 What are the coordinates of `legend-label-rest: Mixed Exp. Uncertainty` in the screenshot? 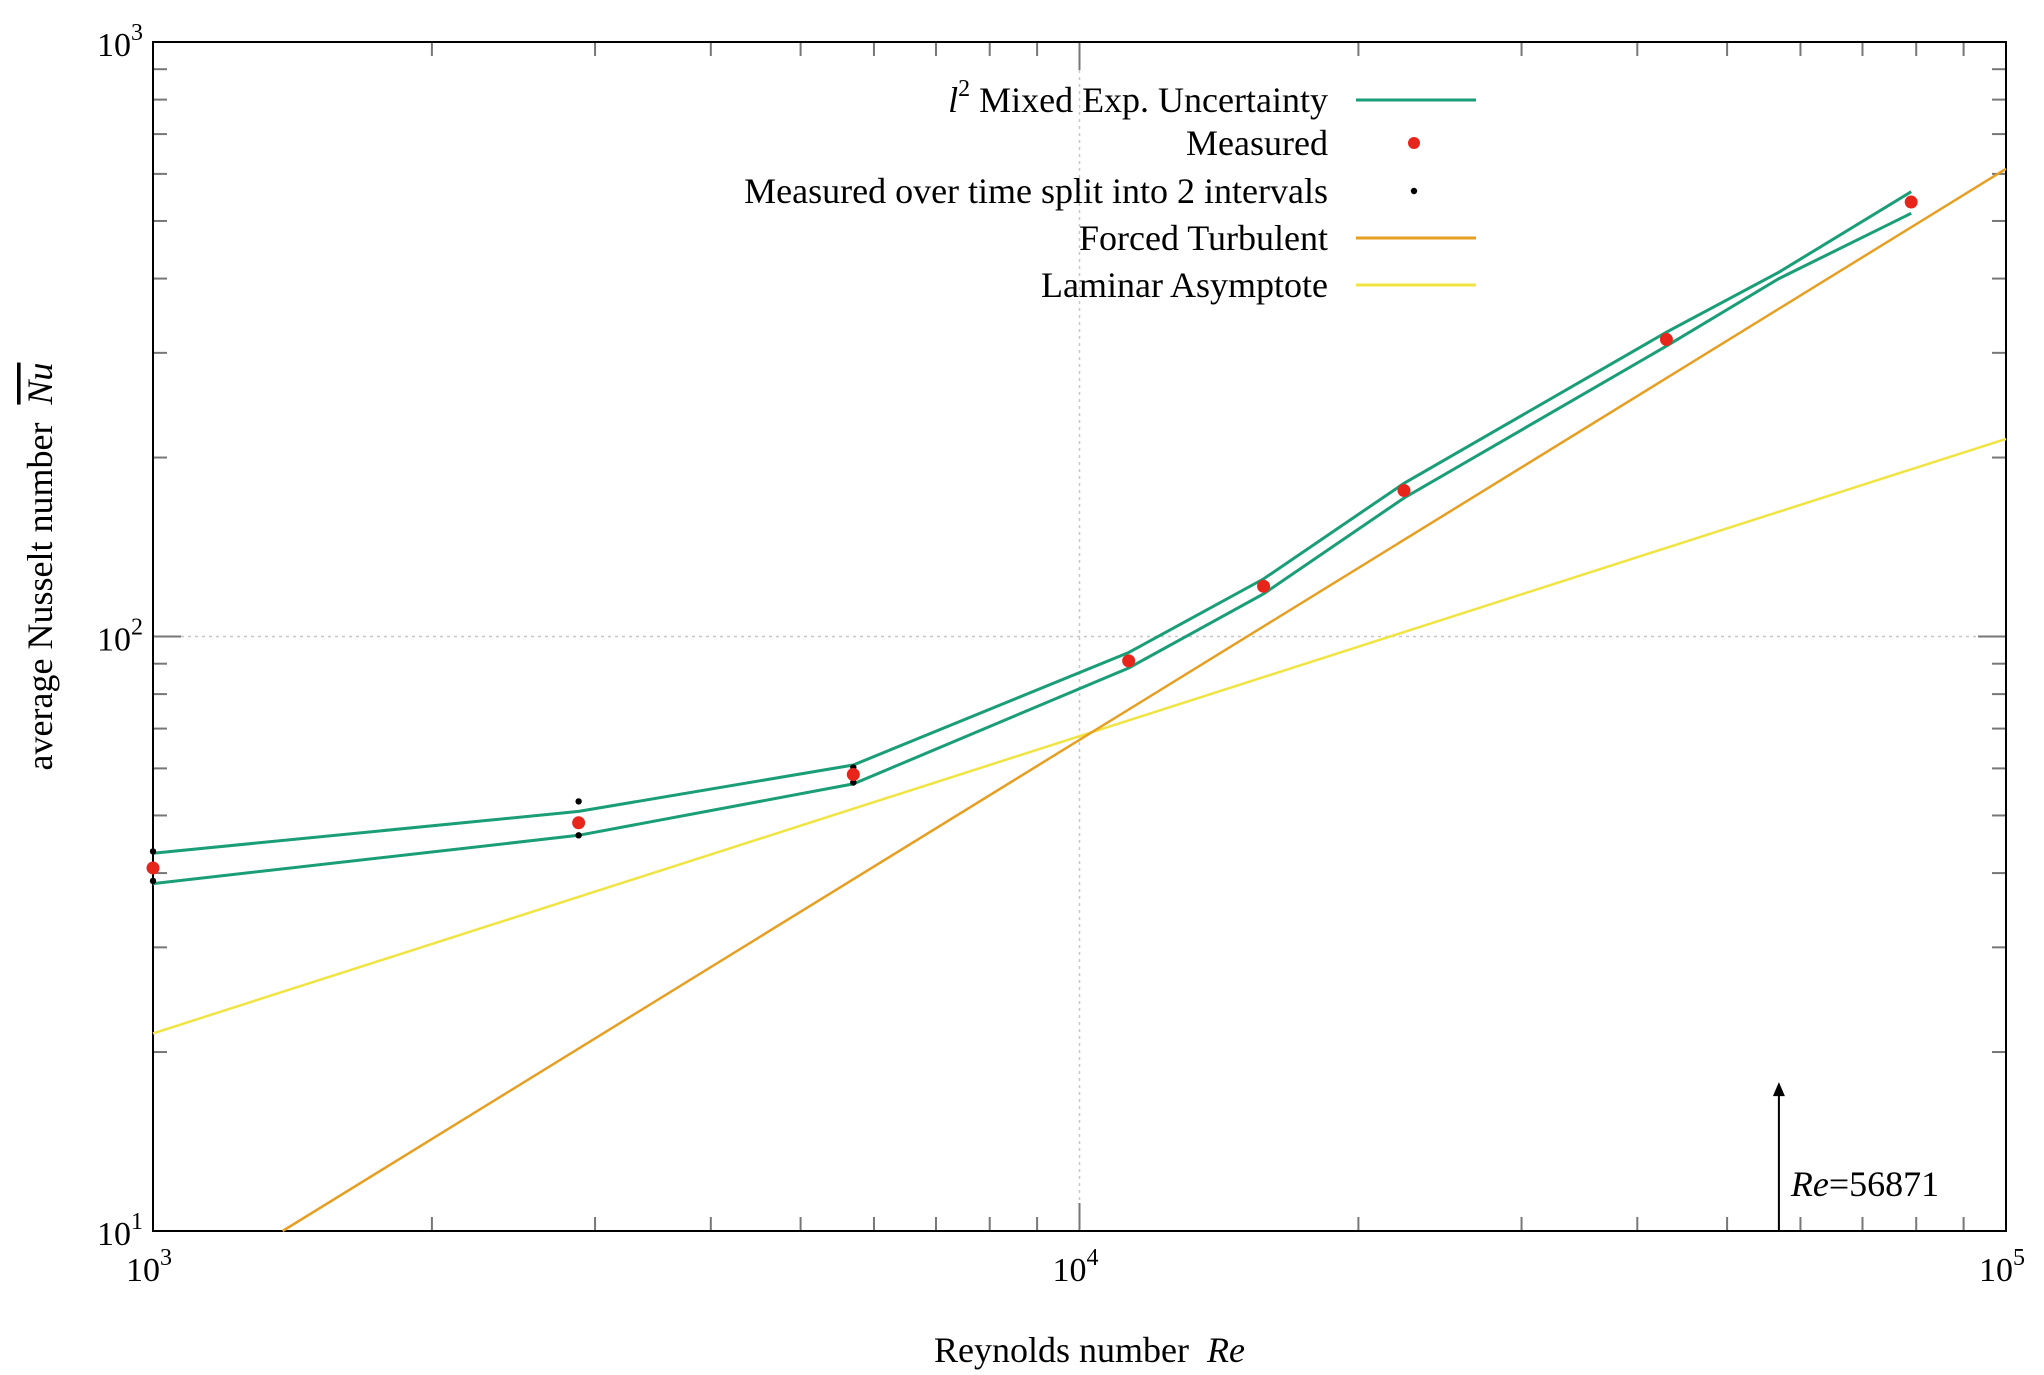 It's located at (1149, 100).